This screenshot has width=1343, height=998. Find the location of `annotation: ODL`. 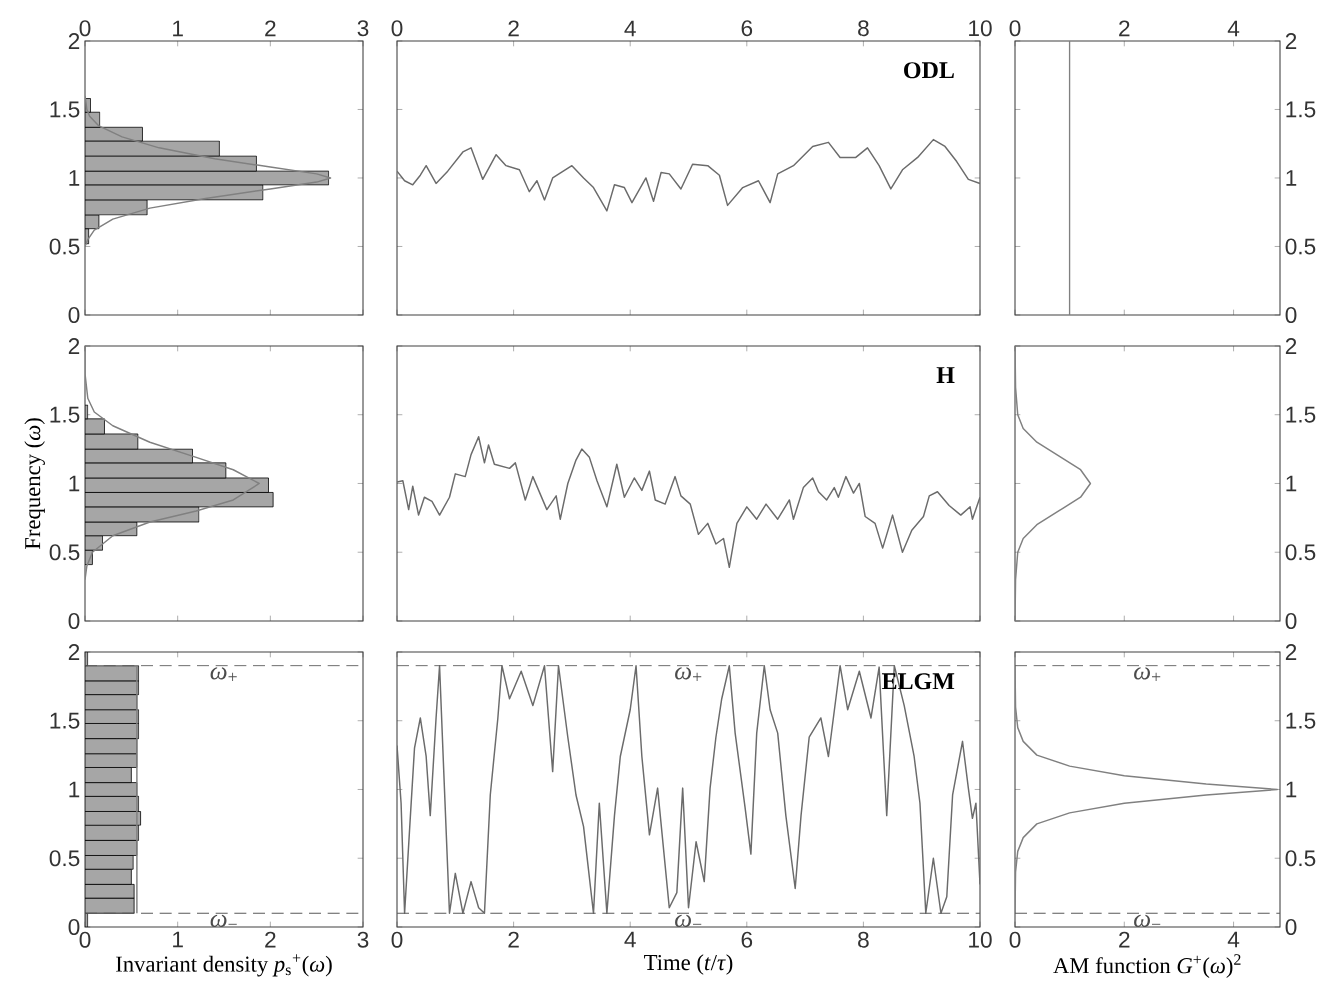

annotation: ODL is located at coordinates (929, 70).